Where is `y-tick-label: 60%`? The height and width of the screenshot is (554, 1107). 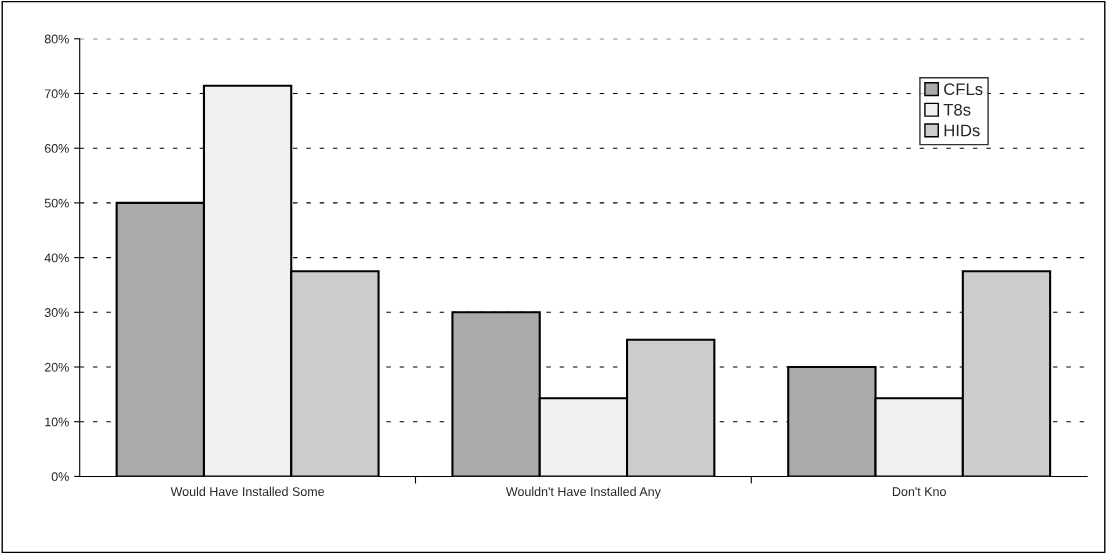
y-tick-label: 60% is located at coordinates (56, 148).